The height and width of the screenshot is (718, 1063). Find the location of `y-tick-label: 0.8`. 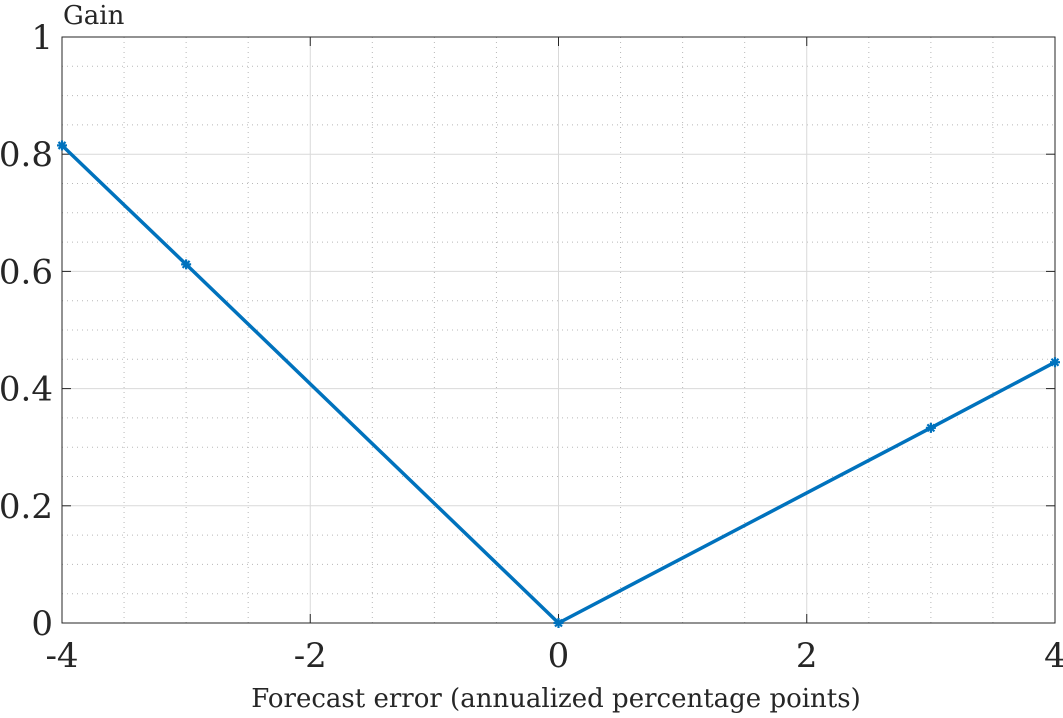

y-tick-label: 0.8 is located at coordinates (26, 155).